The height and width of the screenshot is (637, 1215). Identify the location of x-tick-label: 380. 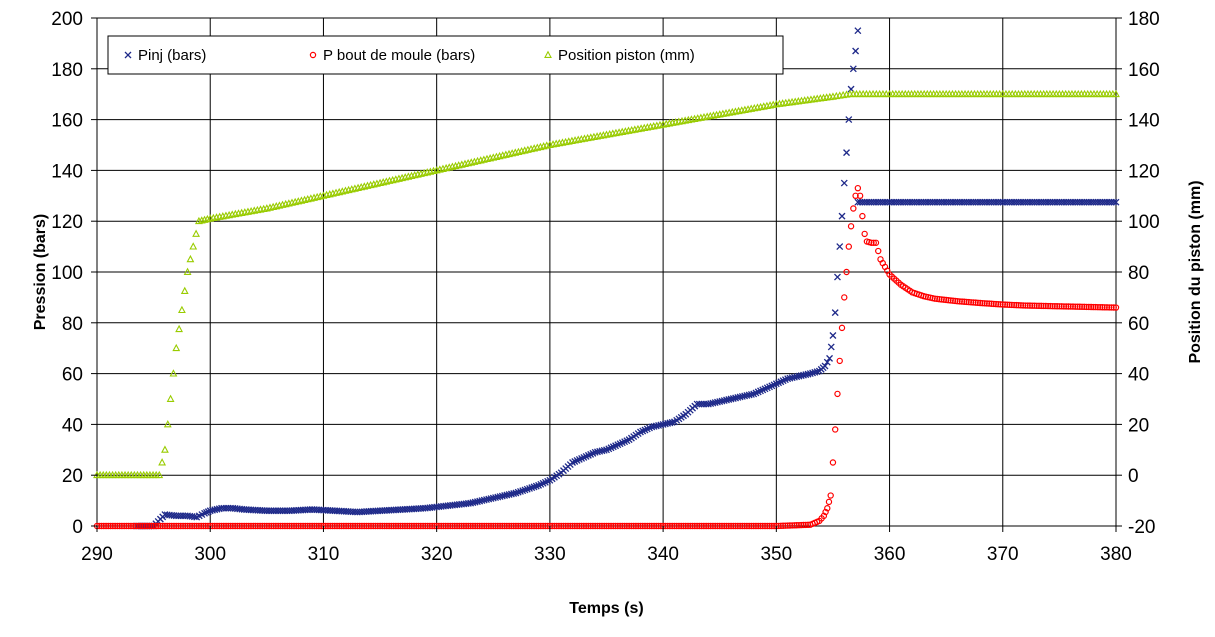
(1116, 554).